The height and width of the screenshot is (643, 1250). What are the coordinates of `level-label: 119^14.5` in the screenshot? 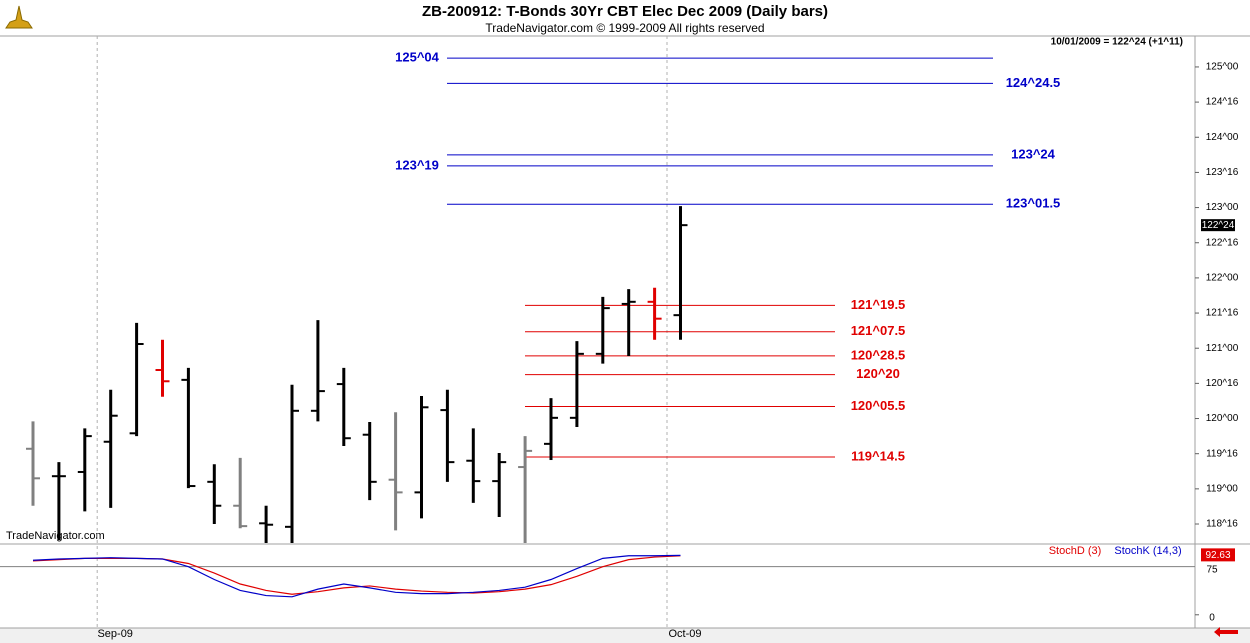 It's located at (878, 455).